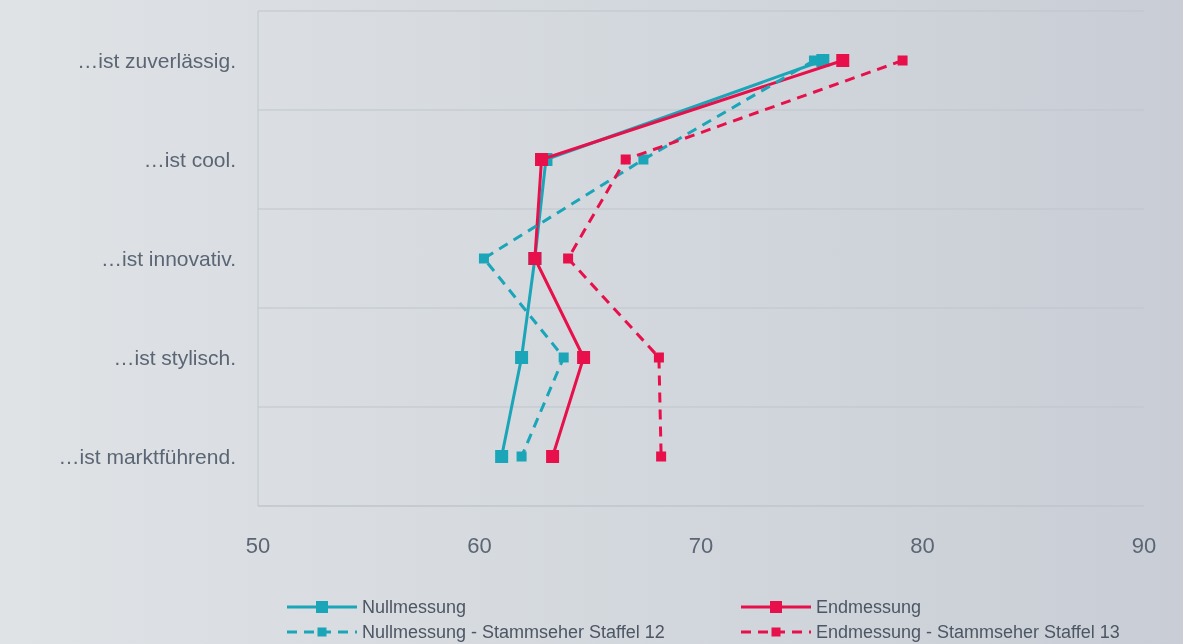 The height and width of the screenshot is (644, 1183). I want to click on x-tick-label: 50, so click(258, 545).